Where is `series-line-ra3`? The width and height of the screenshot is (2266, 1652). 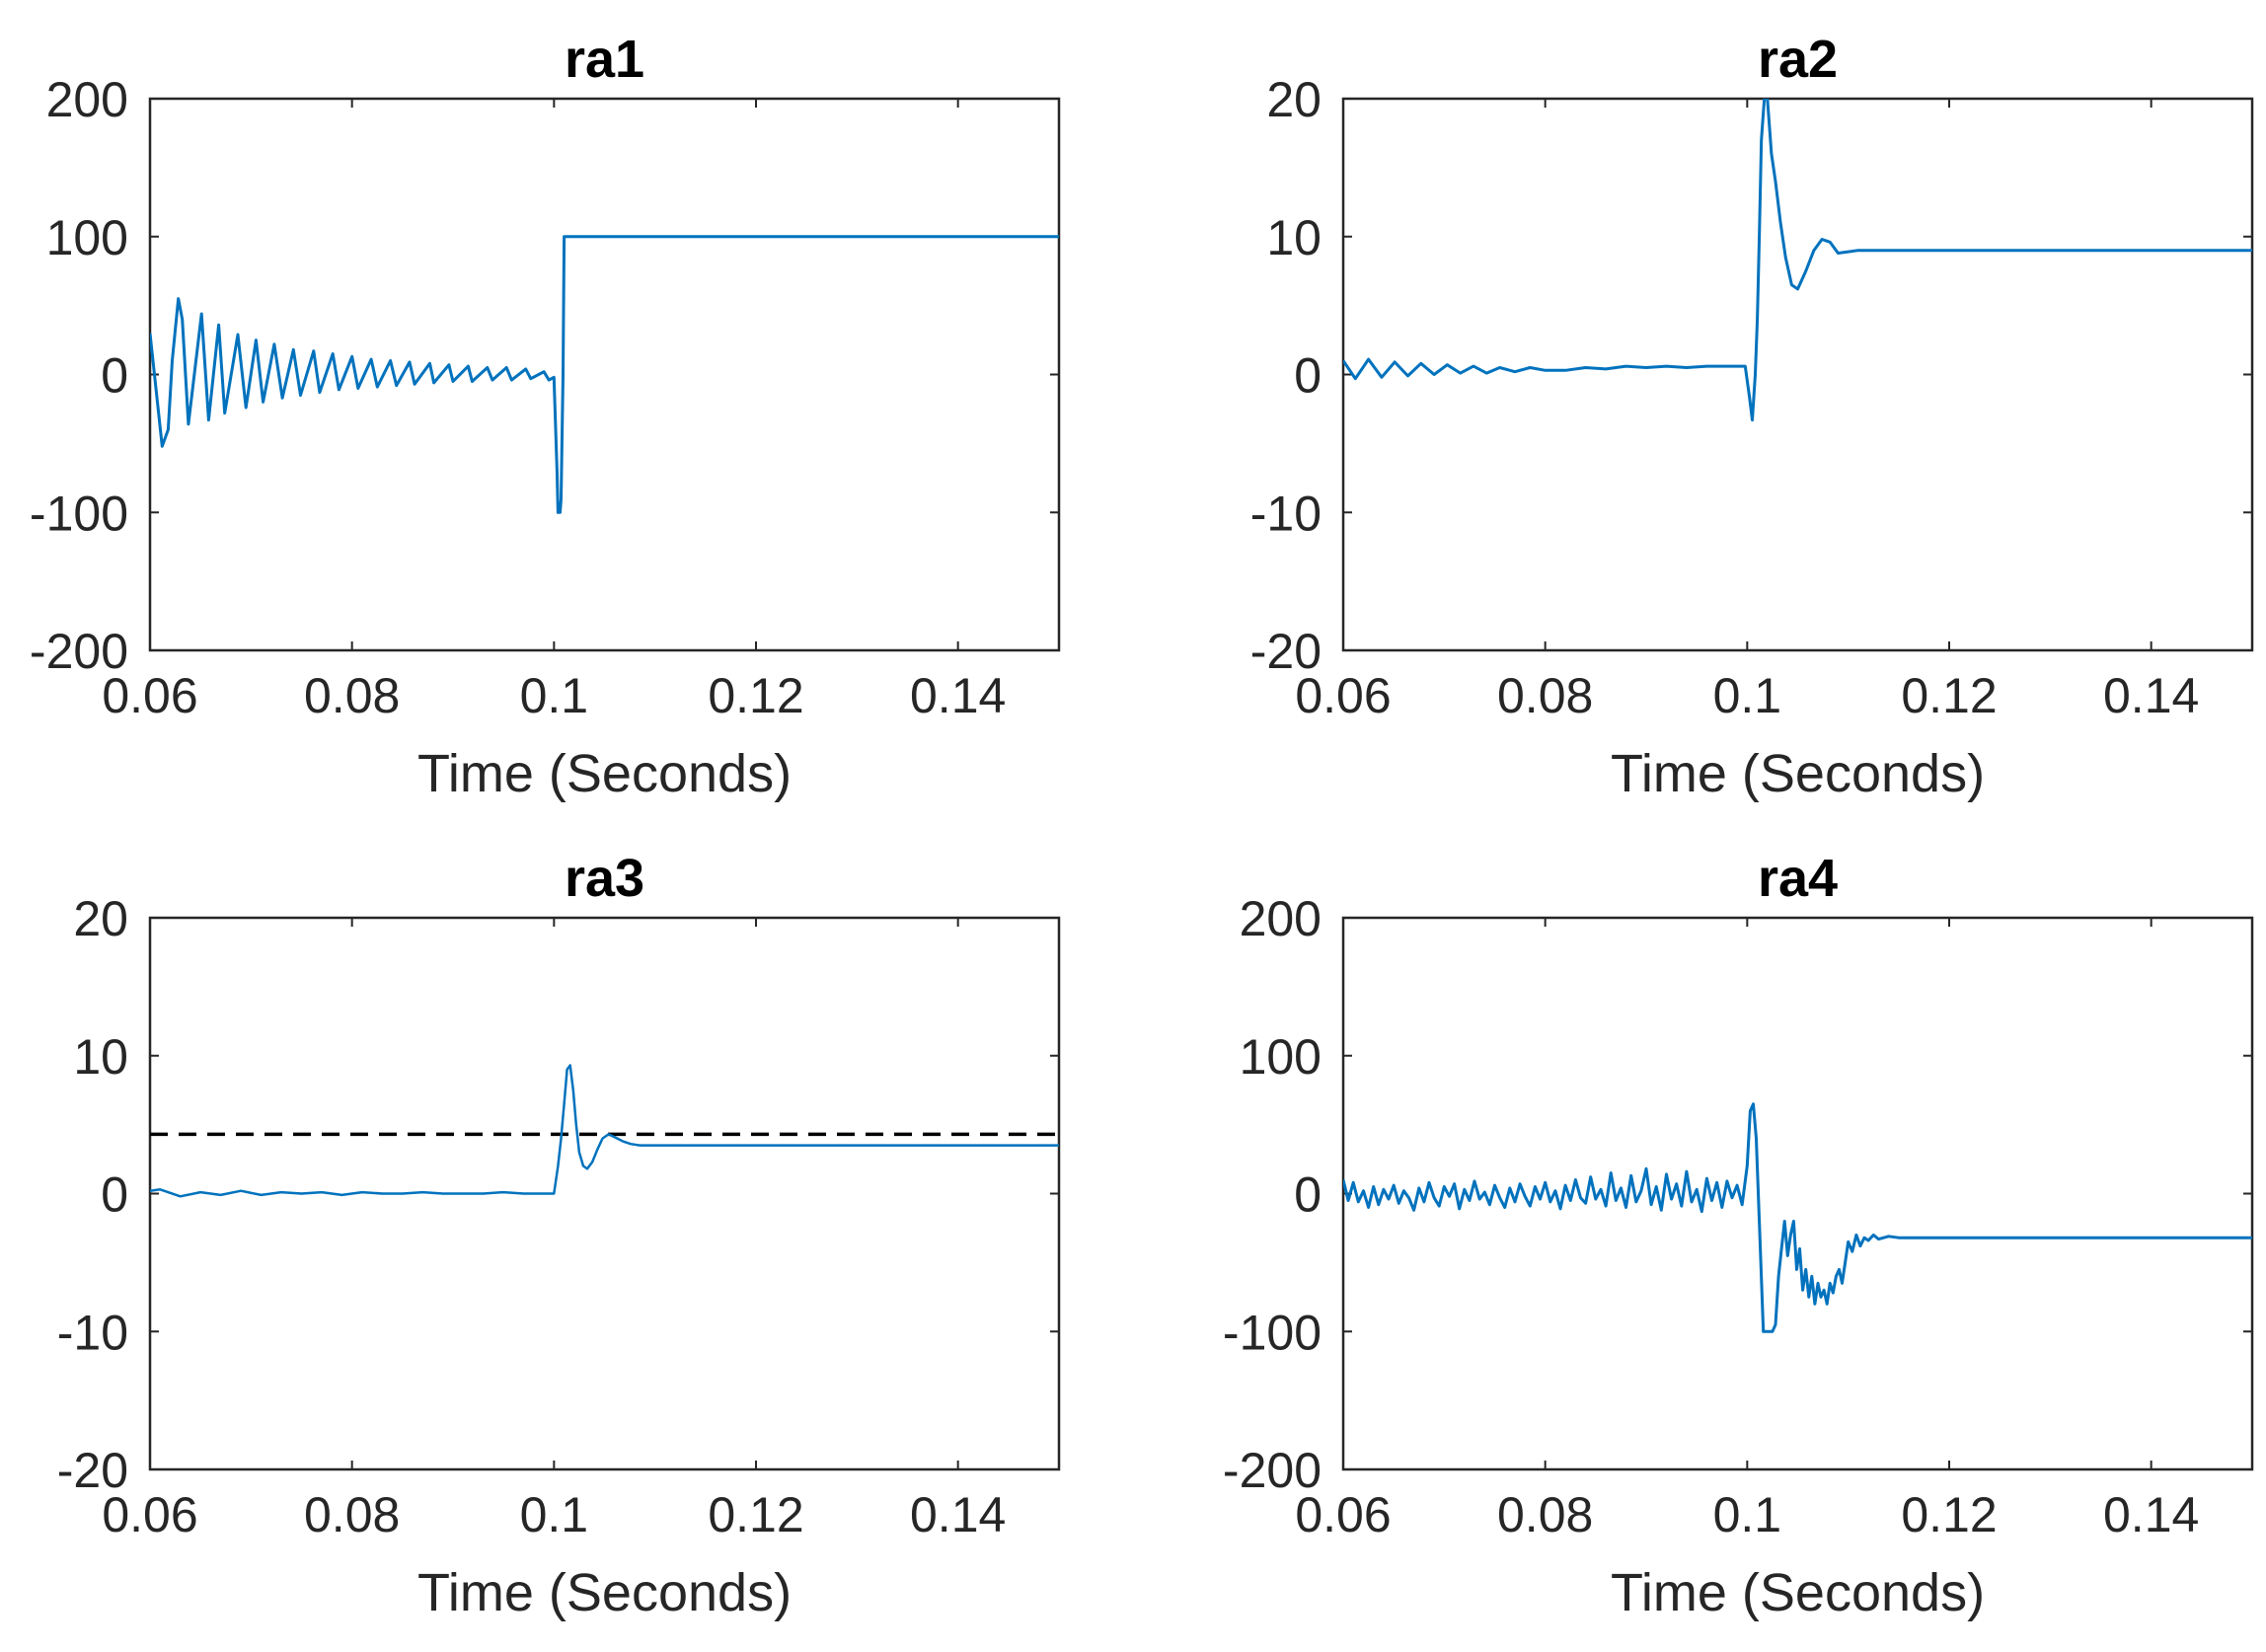 series-line-ra3 is located at coordinates (604, 1131).